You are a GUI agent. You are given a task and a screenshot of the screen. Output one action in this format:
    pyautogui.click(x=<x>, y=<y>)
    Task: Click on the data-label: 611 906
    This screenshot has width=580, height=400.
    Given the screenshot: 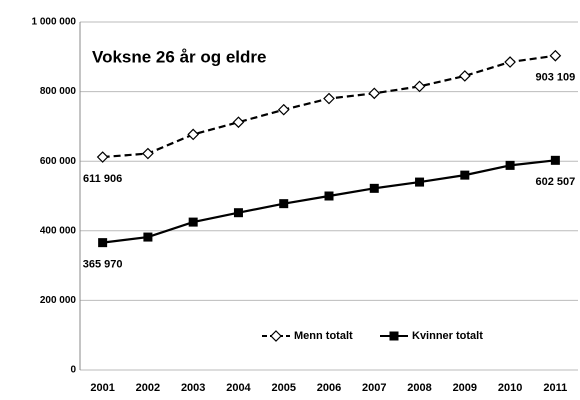 What is the action you would take?
    pyautogui.click(x=102, y=179)
    